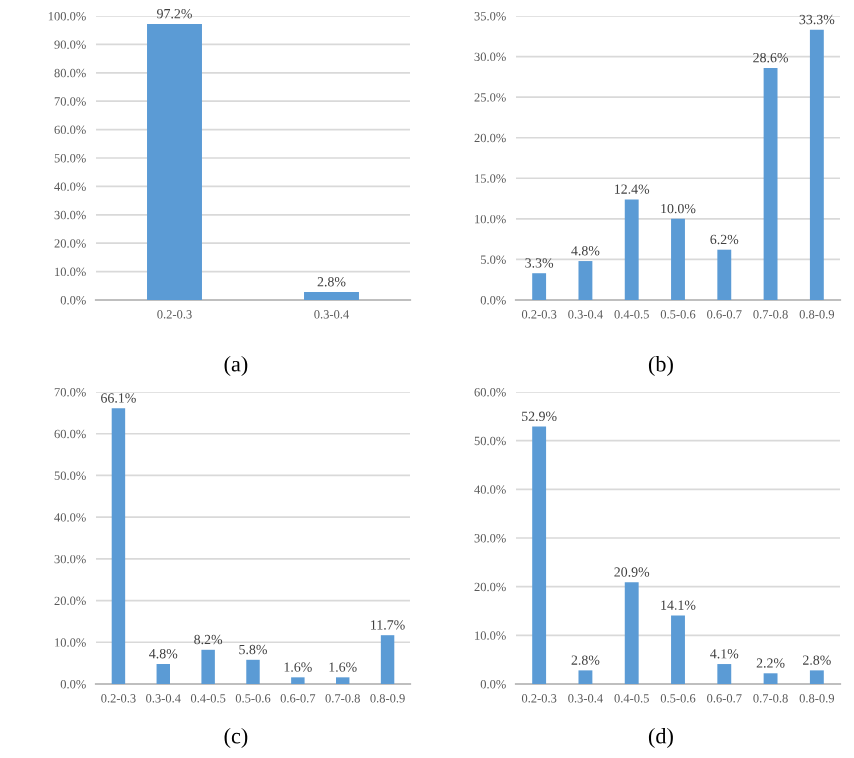 This screenshot has height=758, width=854. What do you see at coordinates (660, 738) in the screenshot?
I see `text: (d)` at bounding box center [660, 738].